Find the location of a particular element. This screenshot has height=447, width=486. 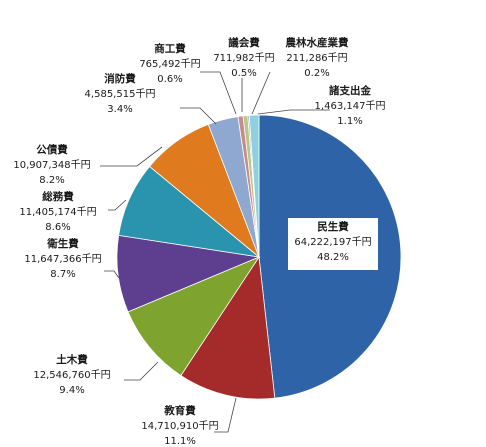

slice-name-label: 諸支出金 is located at coordinates (350, 90).